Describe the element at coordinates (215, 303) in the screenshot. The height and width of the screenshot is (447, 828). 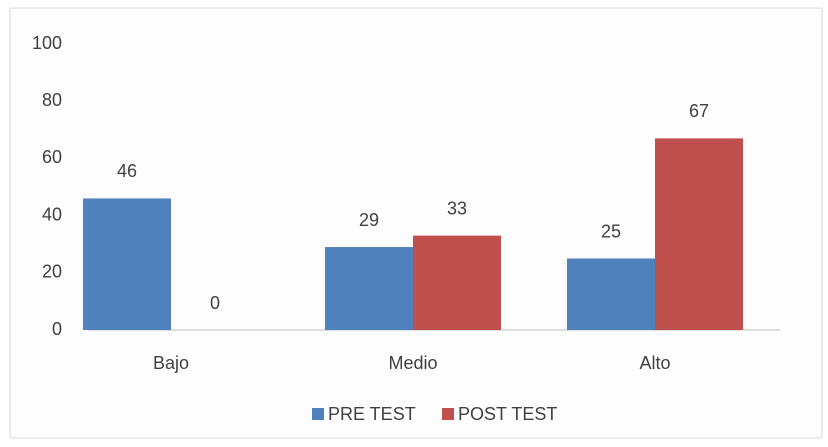
I see `data-label: 0` at that location.